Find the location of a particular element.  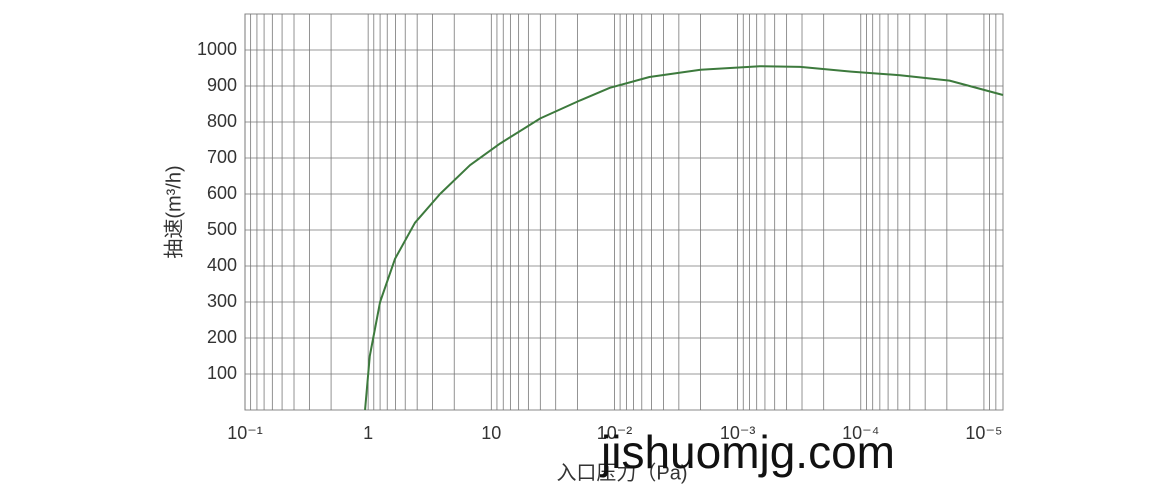

x-tick-label: 10⁻² is located at coordinates (615, 433).